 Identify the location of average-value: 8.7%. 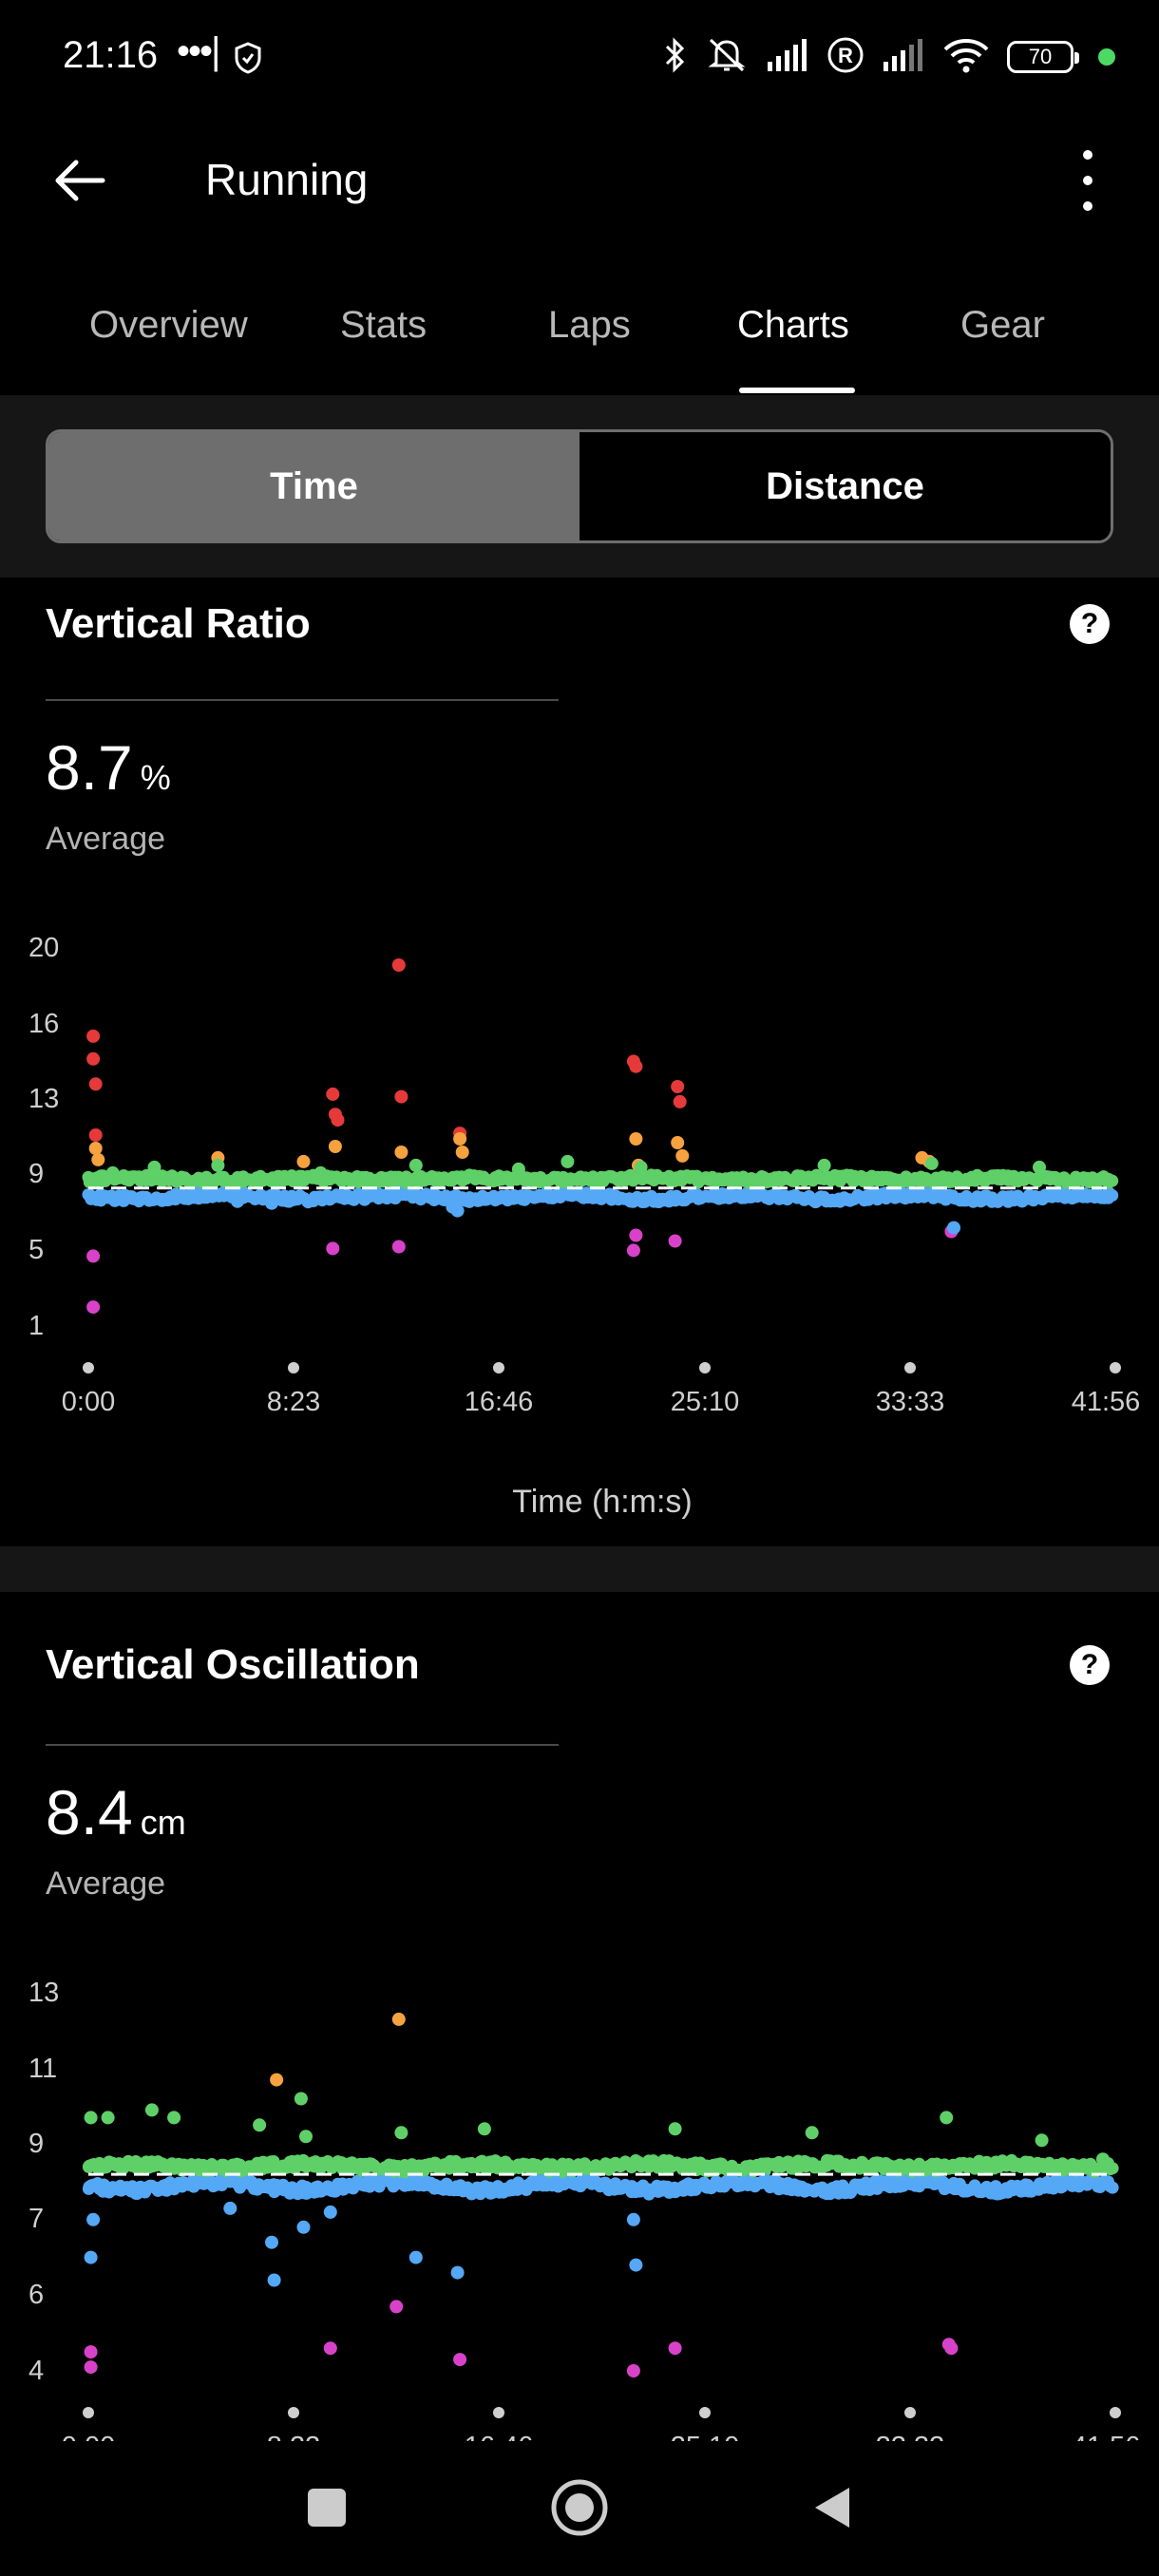
(108, 767).